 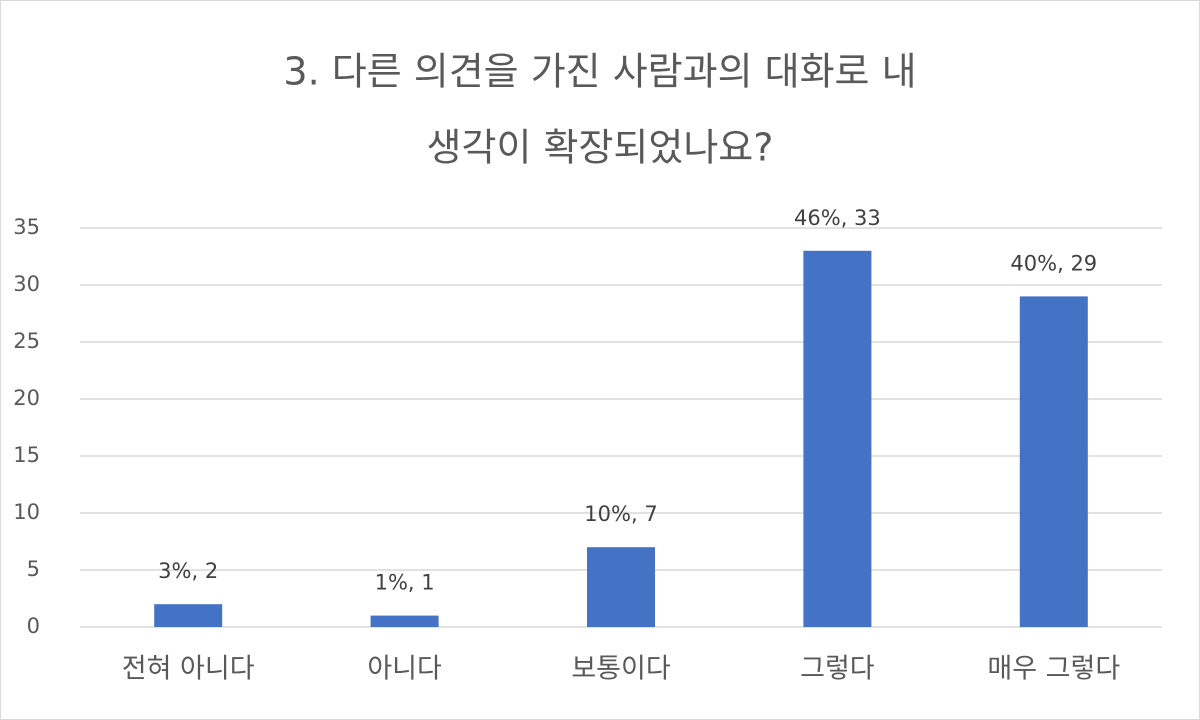 What do you see at coordinates (188, 669) in the screenshot?
I see `x-tick-label: 전혀 아니다` at bounding box center [188, 669].